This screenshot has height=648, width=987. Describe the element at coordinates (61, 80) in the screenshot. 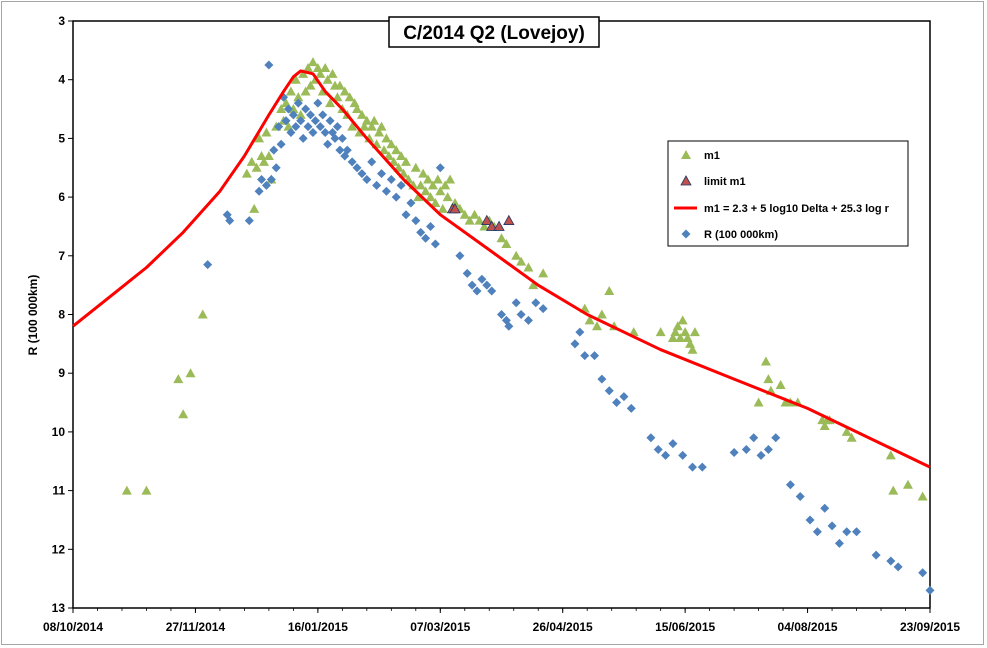

I see `y-tick-label: 4` at that location.